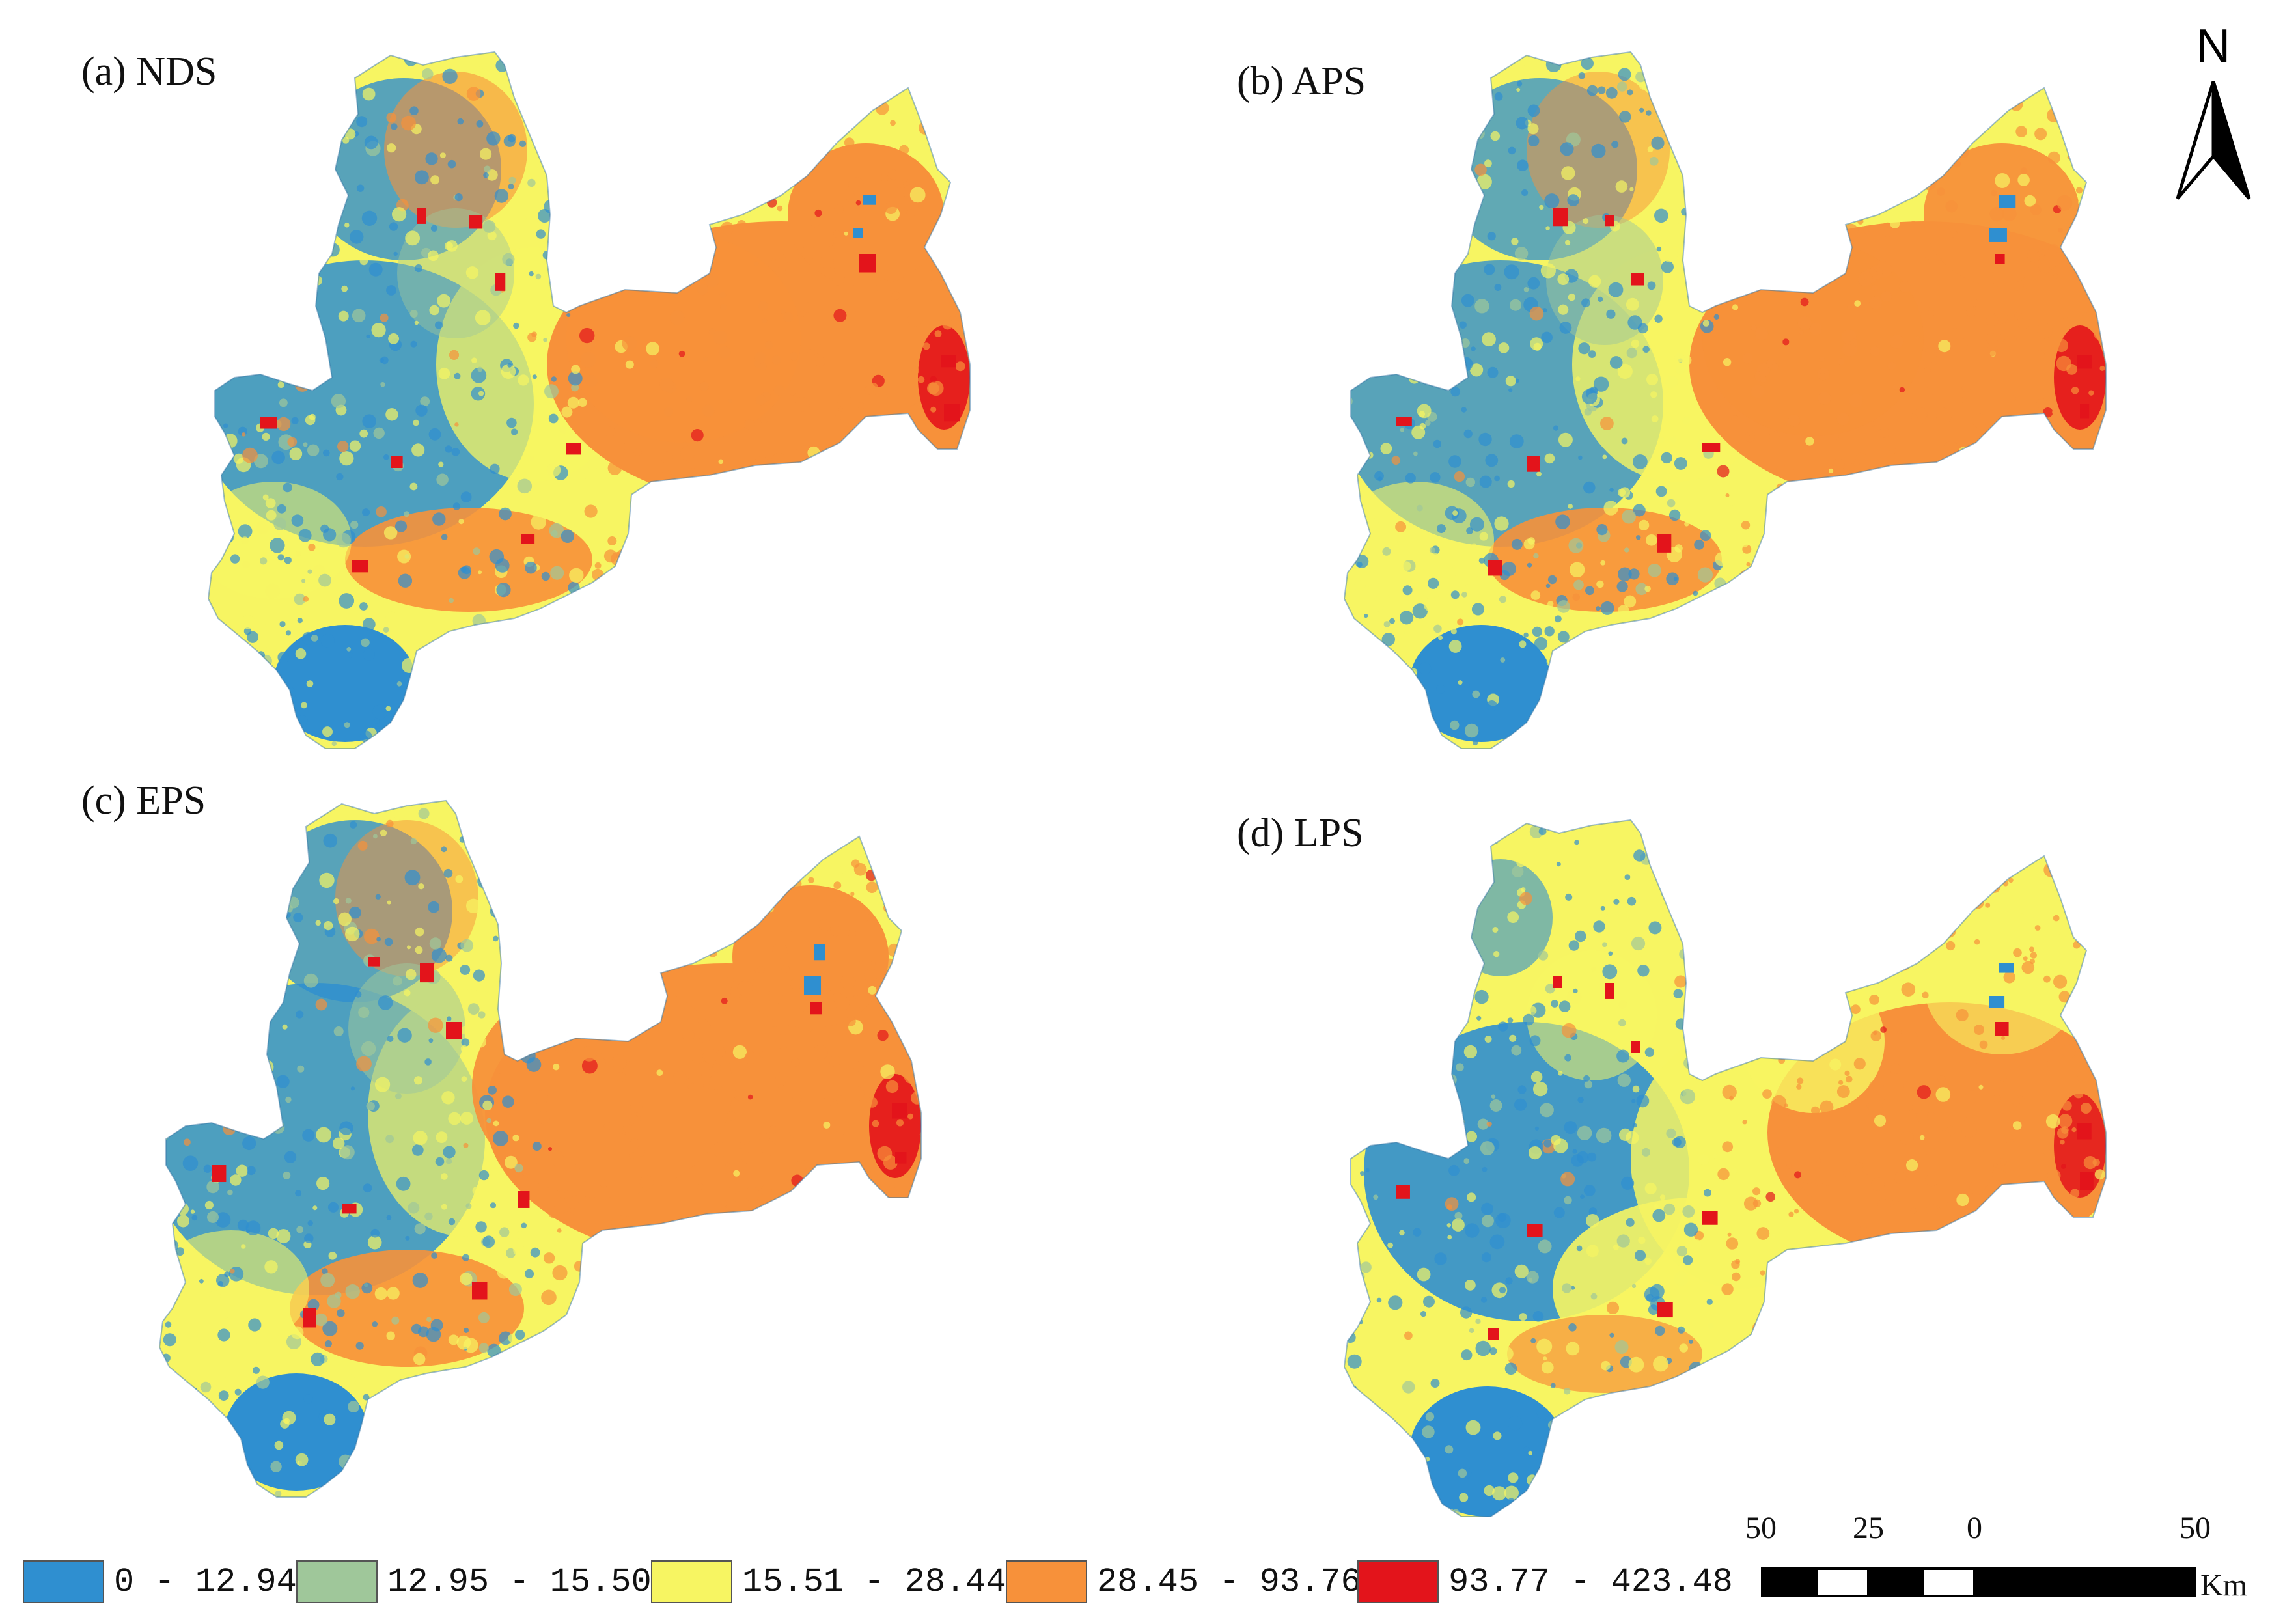 The height and width of the screenshot is (1624, 2270). I want to click on scale-segment, so click(1949, 1582).